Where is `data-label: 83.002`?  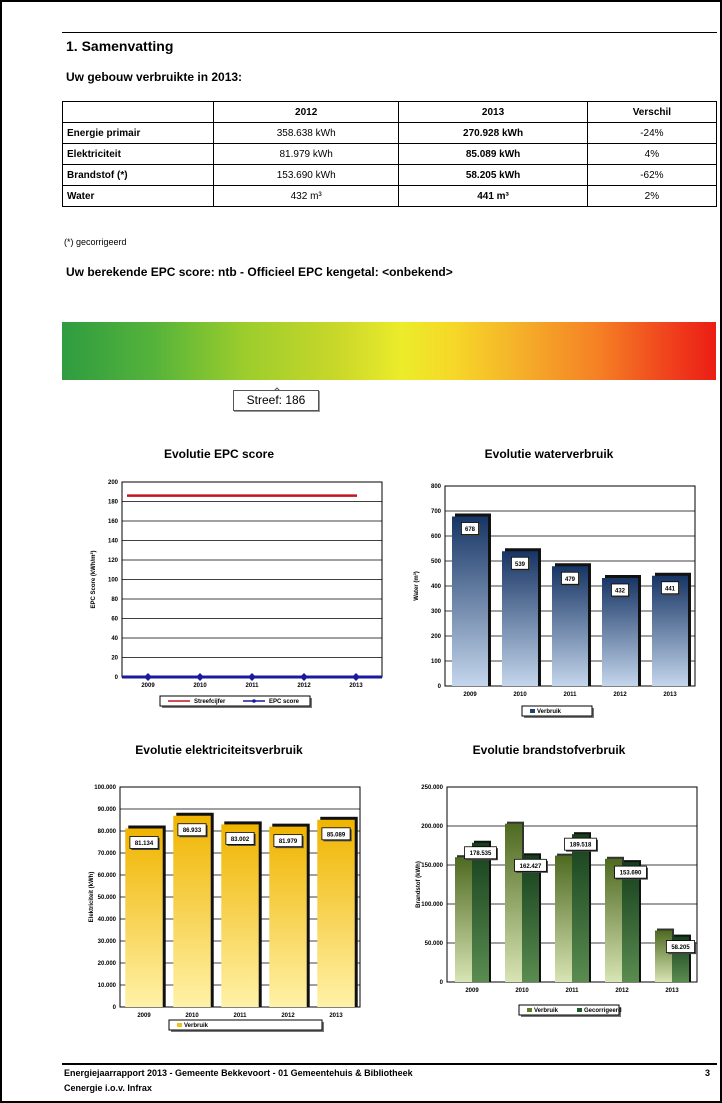
data-label: 83.002 is located at coordinates (240, 840).